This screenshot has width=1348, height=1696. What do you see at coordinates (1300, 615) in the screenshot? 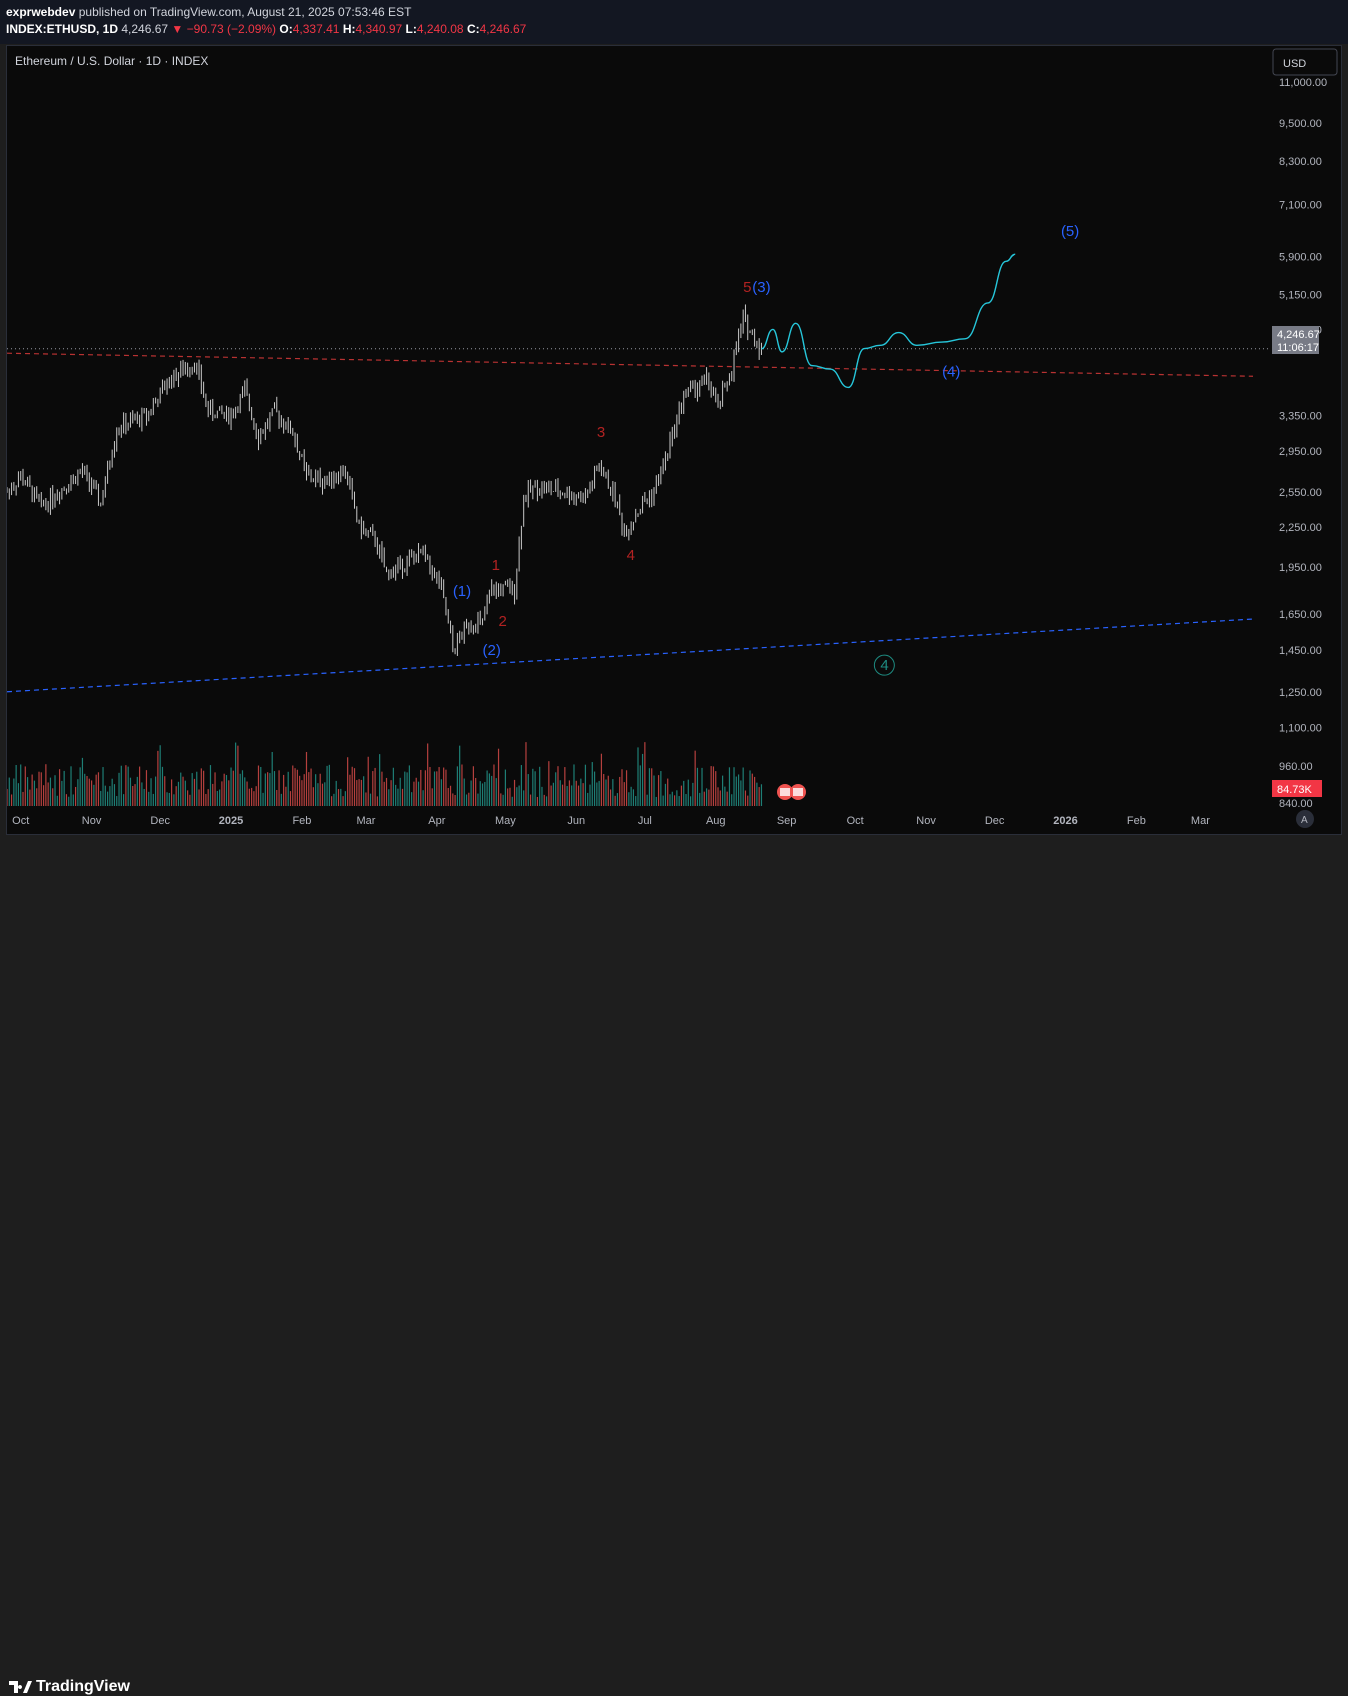
I see `y-tick-label: 1,650.00` at bounding box center [1300, 615].